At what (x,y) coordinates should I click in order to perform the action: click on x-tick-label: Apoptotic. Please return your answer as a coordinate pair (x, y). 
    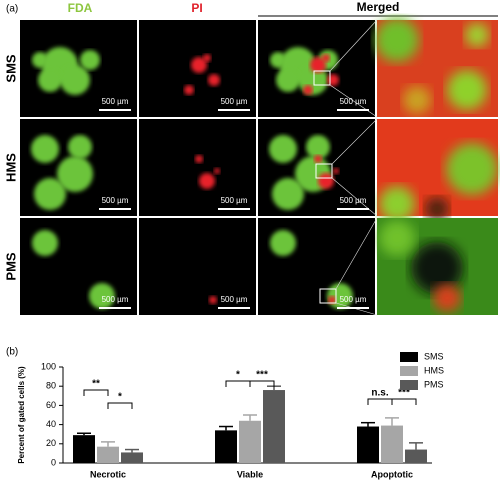
    Looking at the image, I should click on (392, 474).